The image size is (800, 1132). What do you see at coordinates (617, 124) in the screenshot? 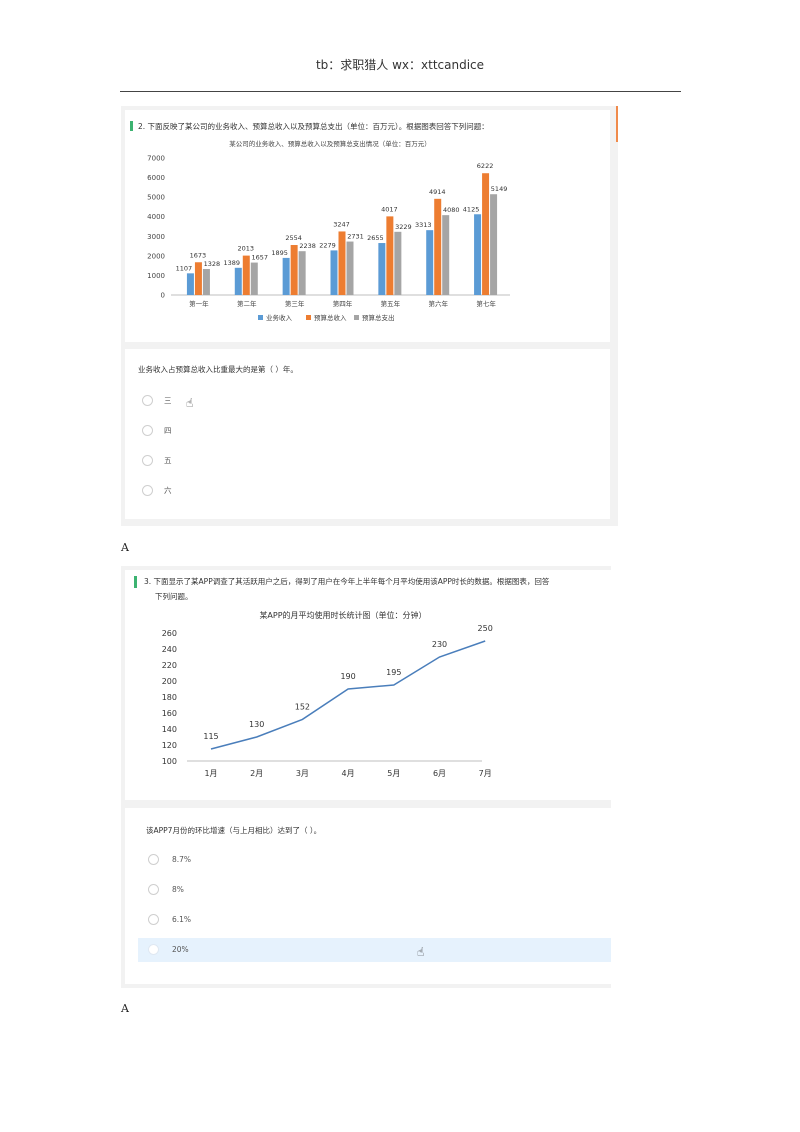
I see `q2-edge-accent` at bounding box center [617, 124].